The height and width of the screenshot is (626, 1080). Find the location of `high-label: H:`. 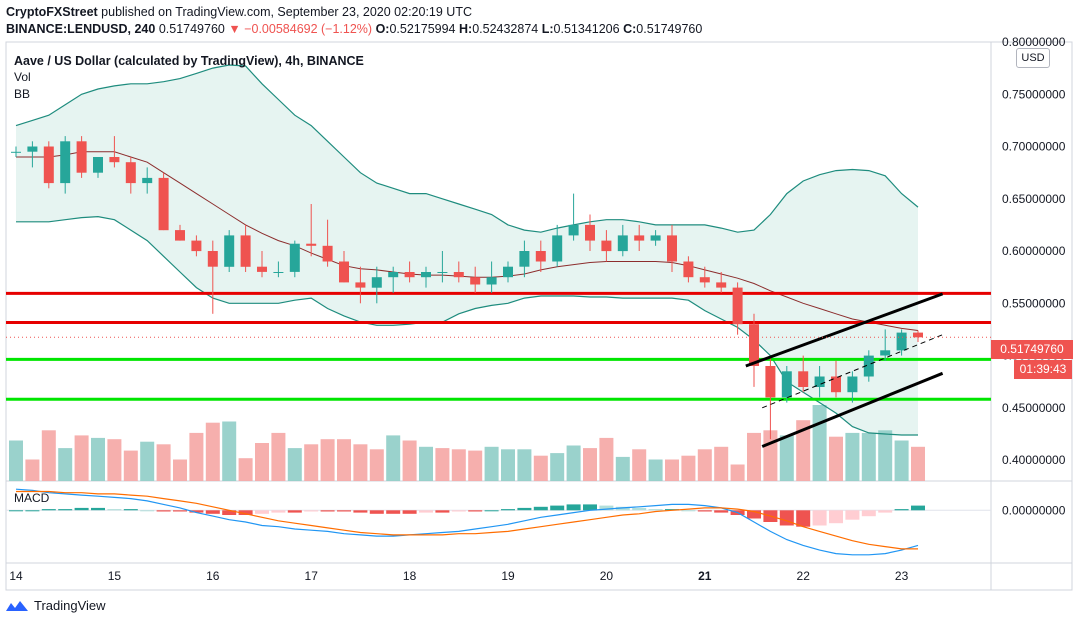

high-label: H: is located at coordinates (466, 29).